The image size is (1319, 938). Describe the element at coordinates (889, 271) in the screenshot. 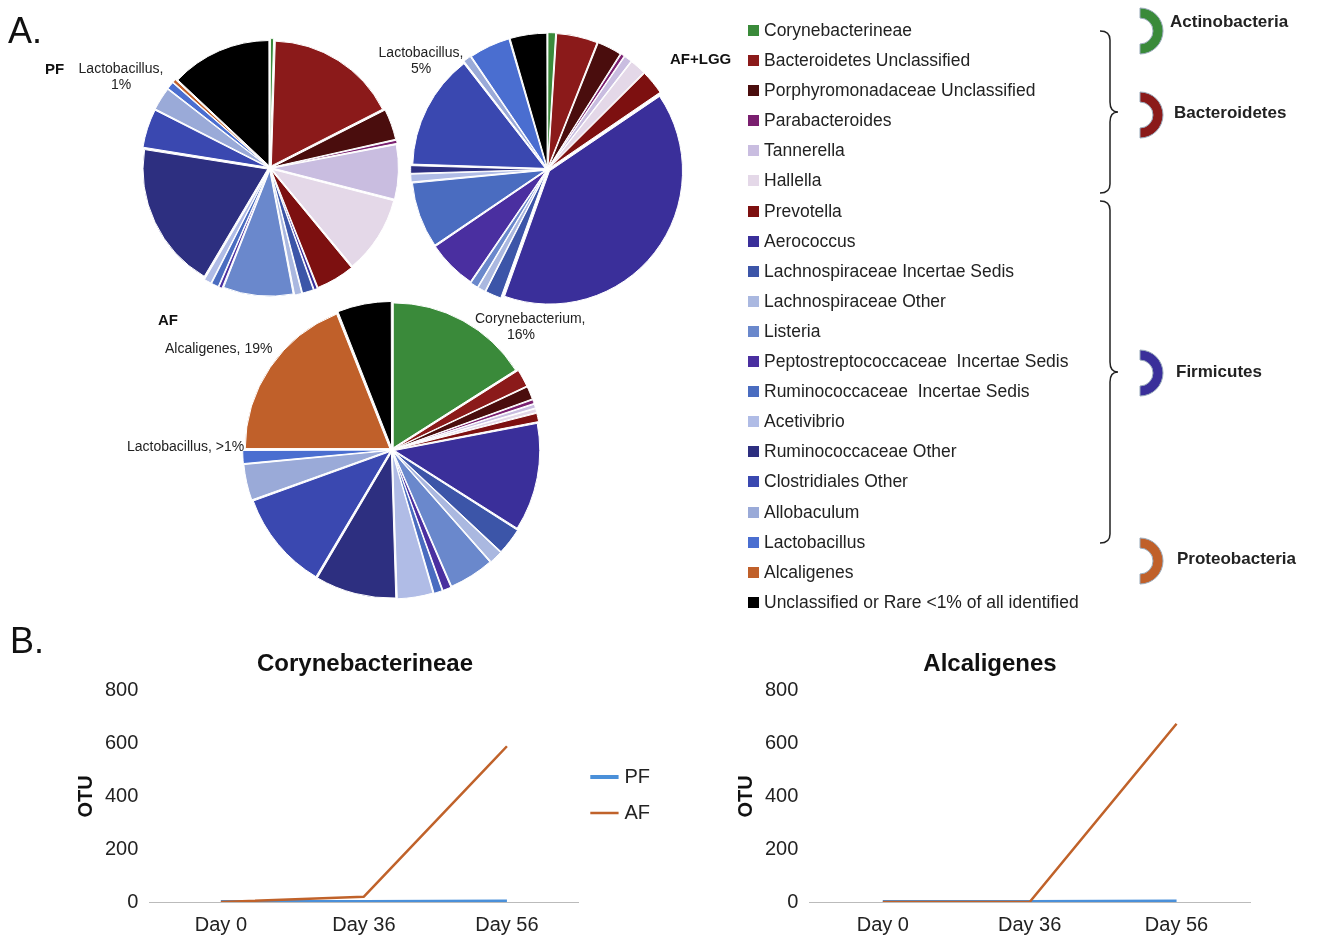

I see `legend-label: Lachnospiraceae Incertae Sedis` at that location.